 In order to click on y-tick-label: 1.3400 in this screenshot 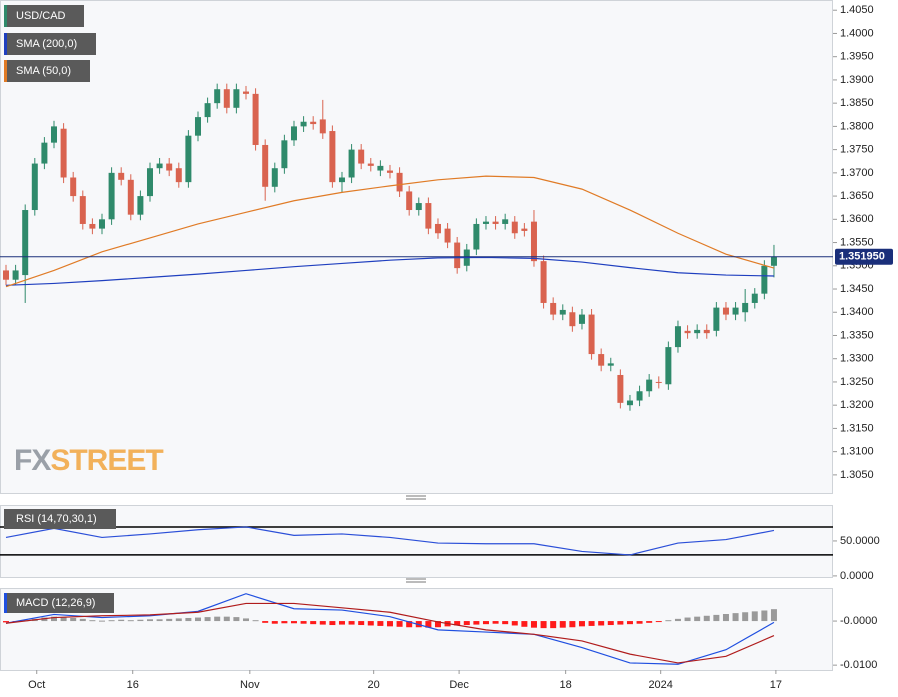, I will do `click(857, 312)`.